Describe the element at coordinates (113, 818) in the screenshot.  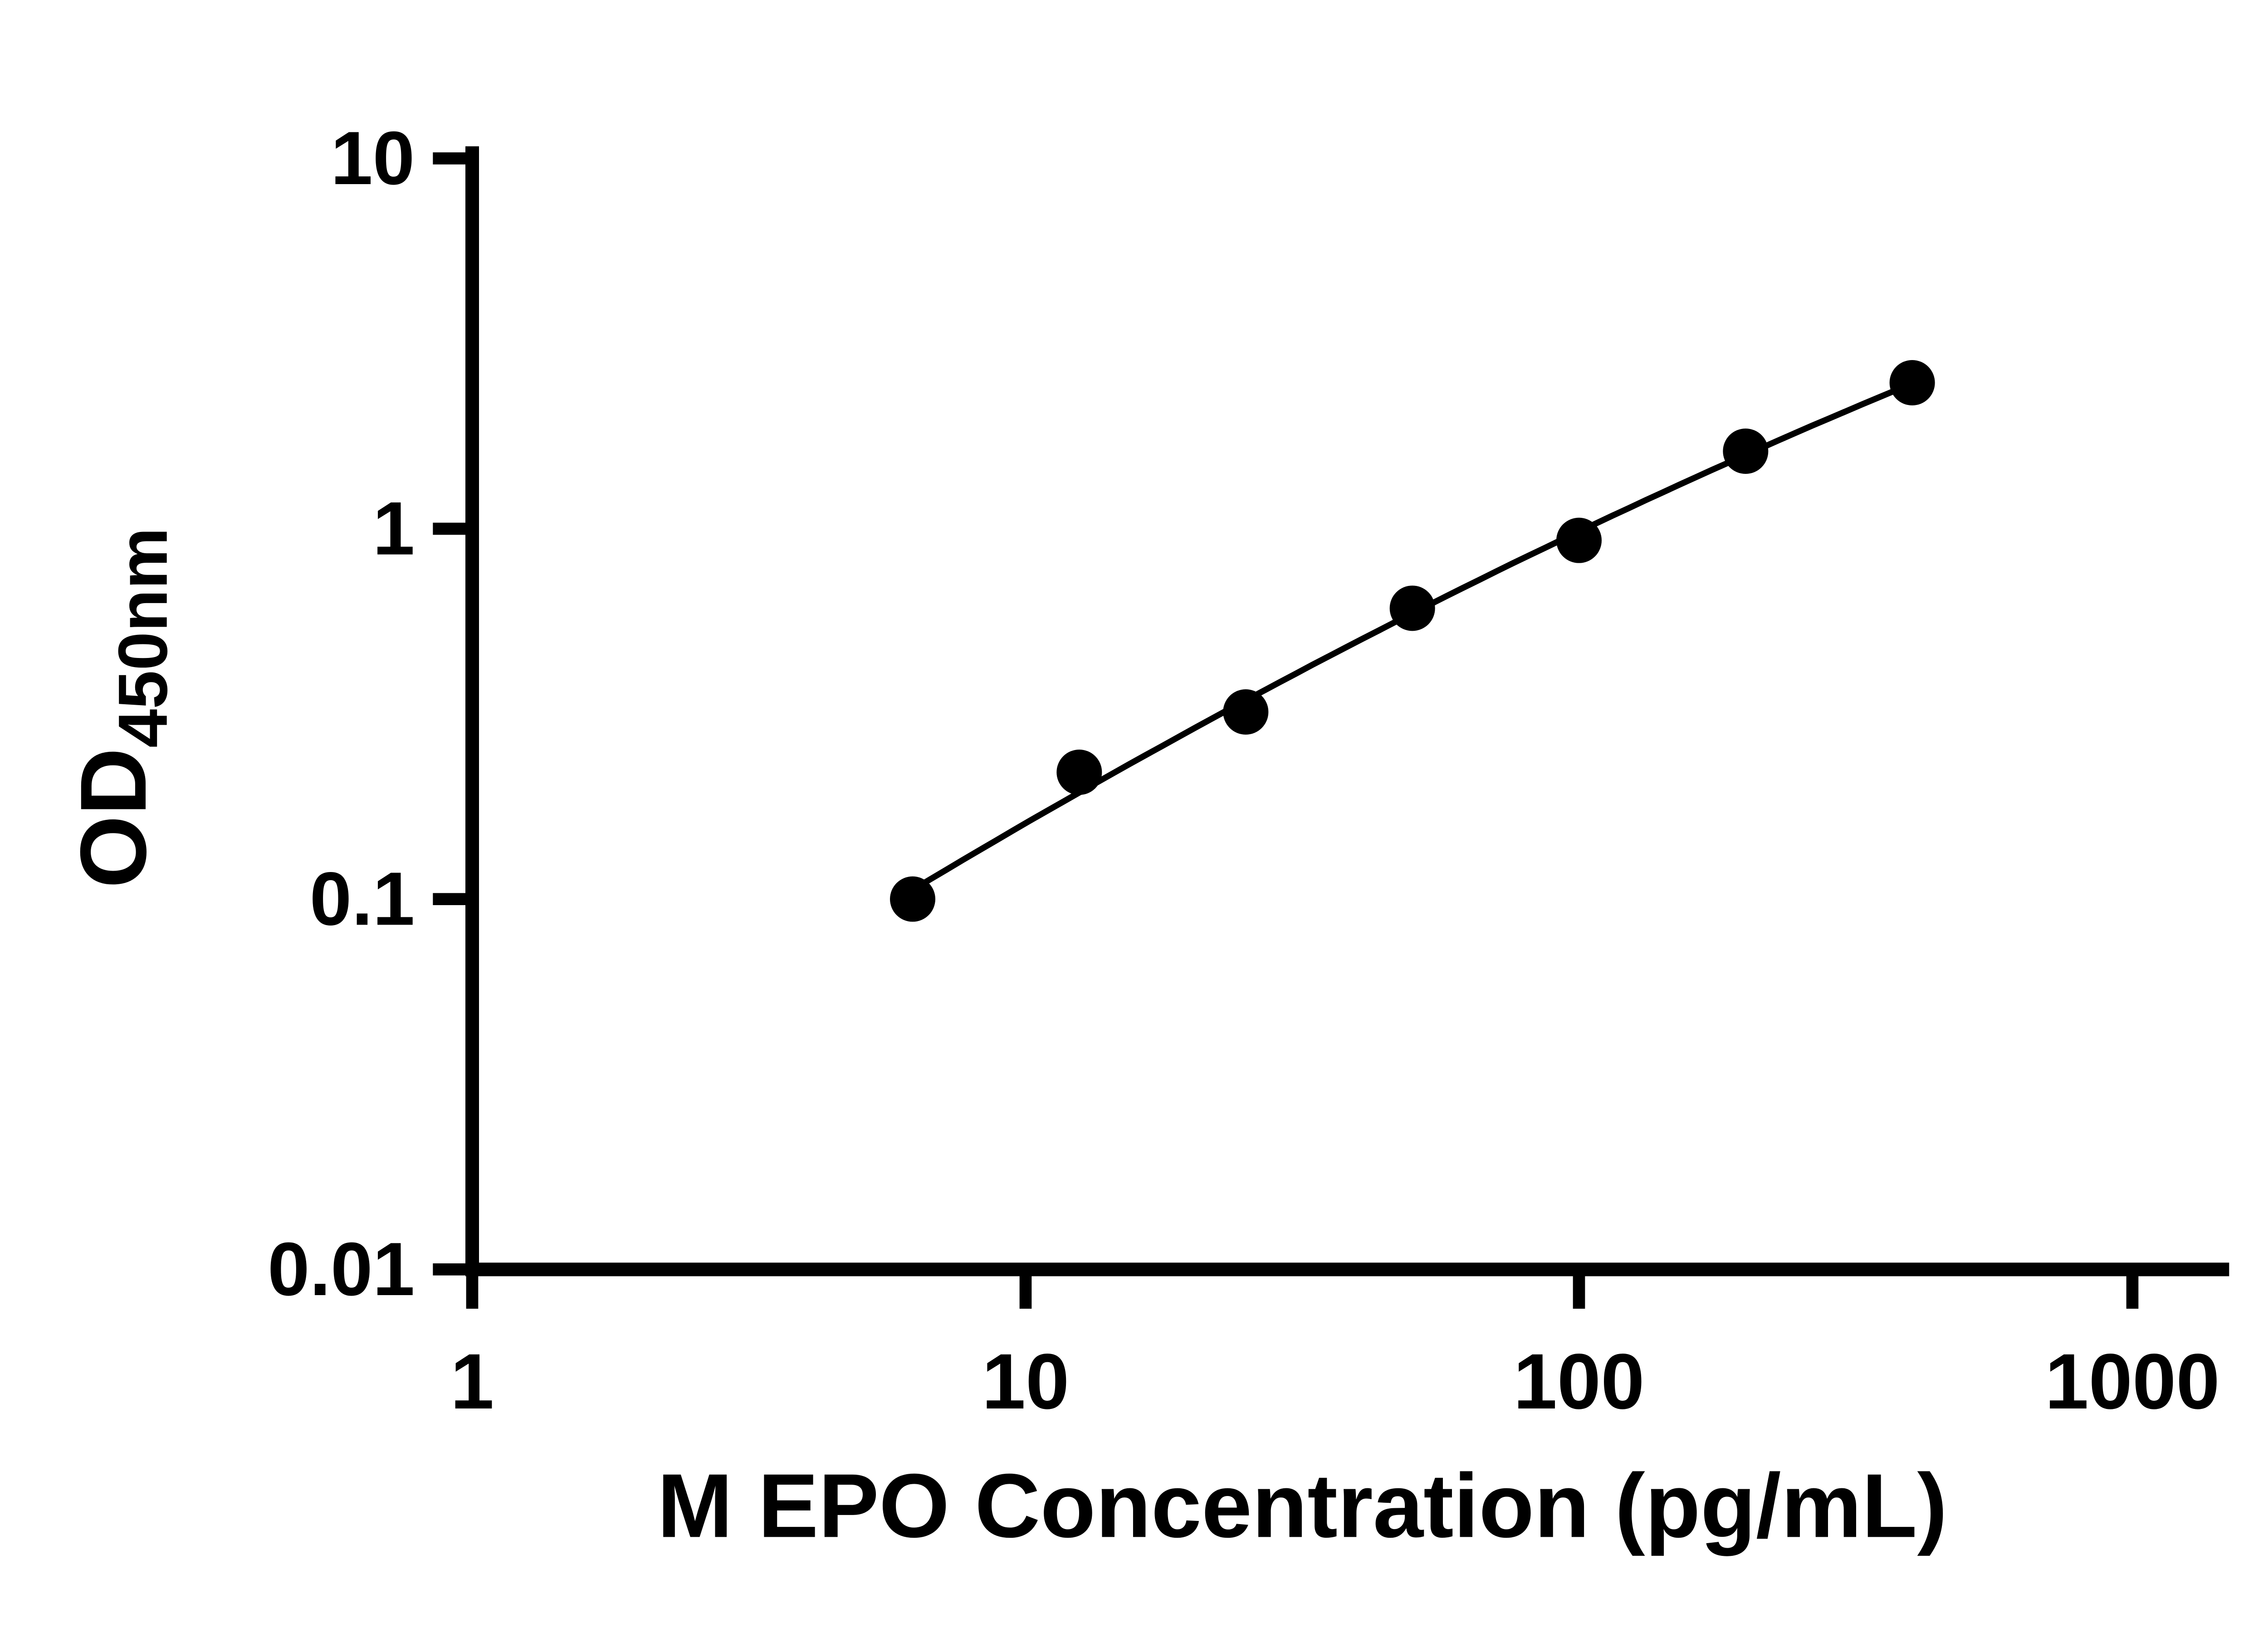
I see `y-axis-title-main: OD` at that location.